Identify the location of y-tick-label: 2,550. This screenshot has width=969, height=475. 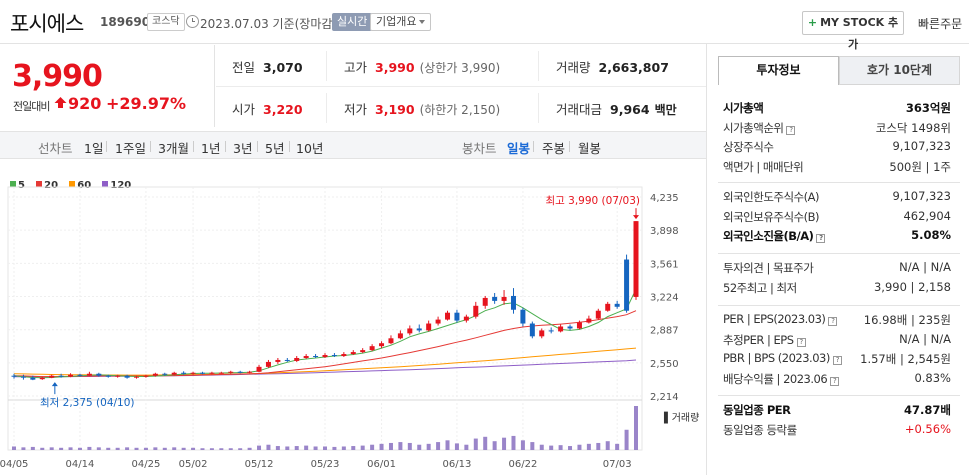
(664, 364).